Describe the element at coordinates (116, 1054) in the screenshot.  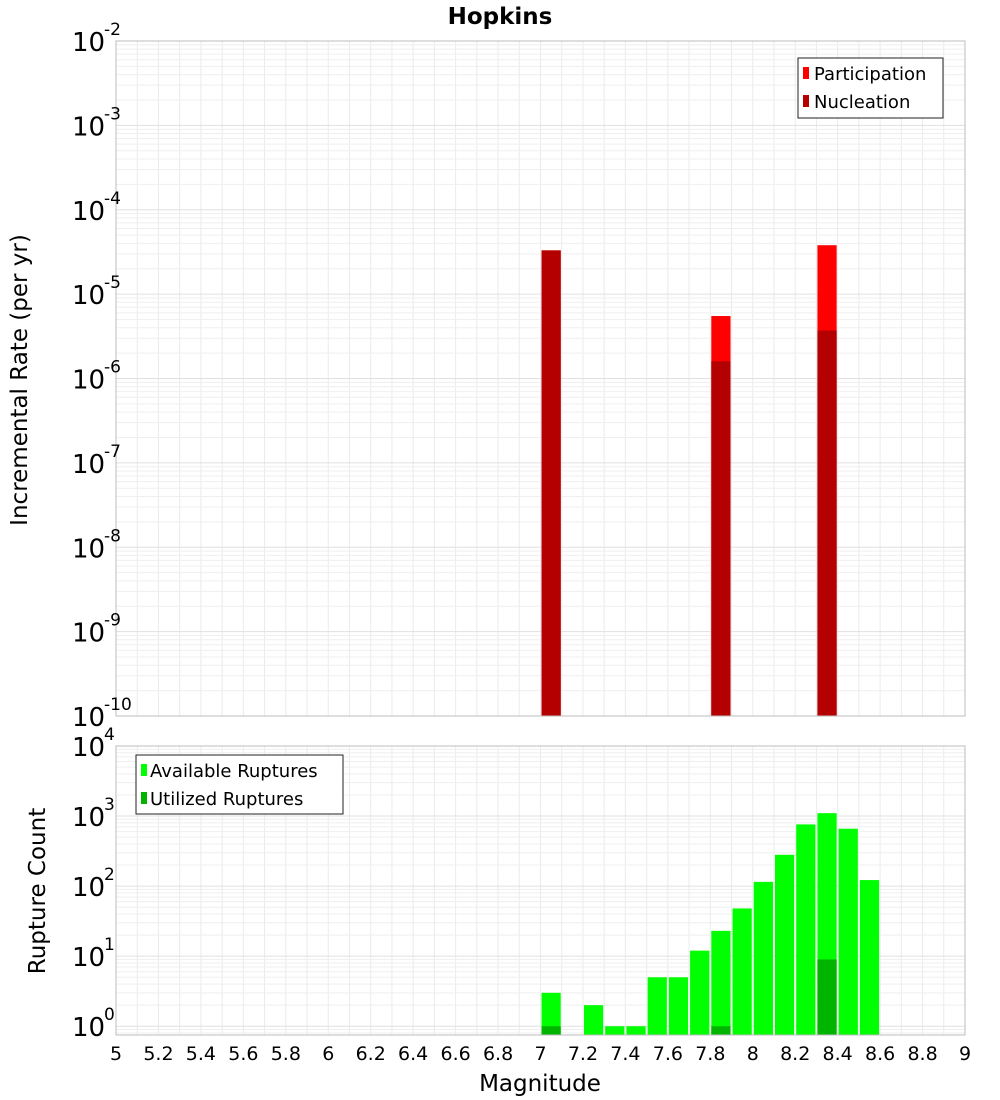
I see `x-tick-label: 5` at that location.